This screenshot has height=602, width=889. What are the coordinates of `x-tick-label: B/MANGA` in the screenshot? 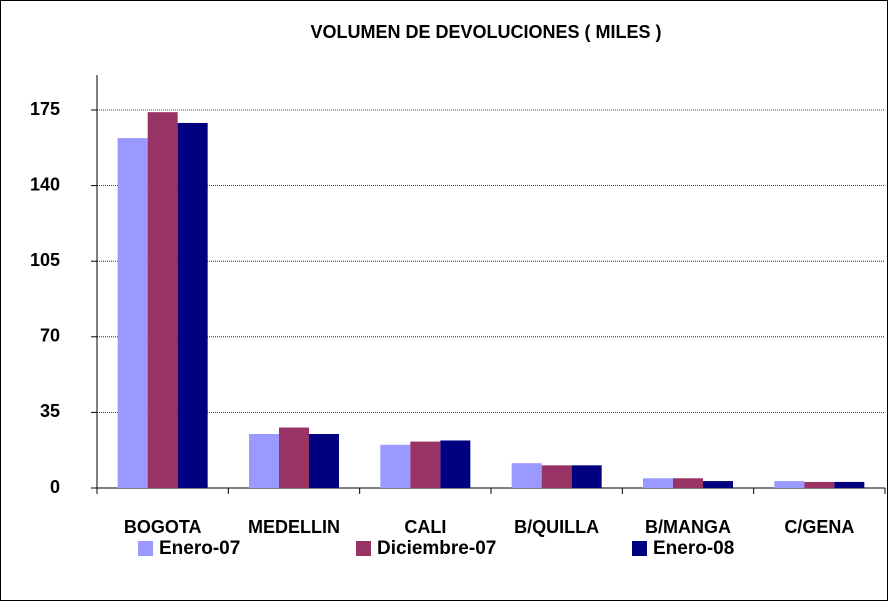 It's located at (688, 527).